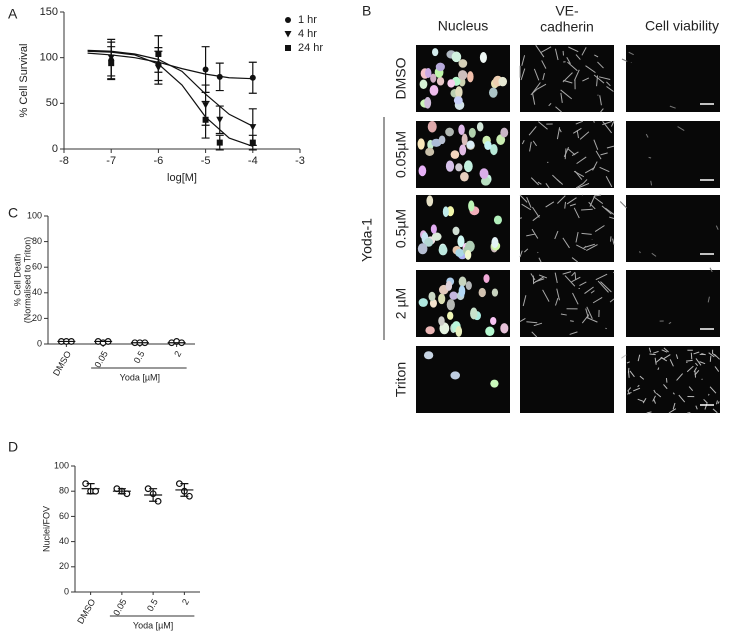 The height and width of the screenshot is (637, 738). Describe the element at coordinates (27, 280) in the screenshot. I see `y-axis-label: (Normalised to Triton)` at that location.